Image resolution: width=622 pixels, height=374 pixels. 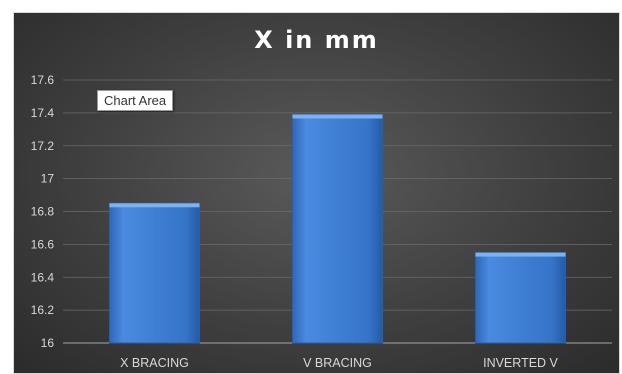 What do you see at coordinates (48, 179) in the screenshot?
I see `y-tick-label: 17` at bounding box center [48, 179].